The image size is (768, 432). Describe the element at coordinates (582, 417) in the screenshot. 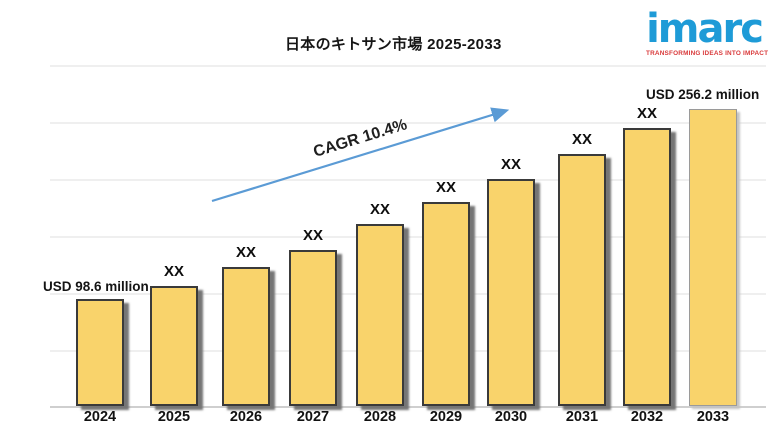

I see `year-label-2031: 2031` at that location.